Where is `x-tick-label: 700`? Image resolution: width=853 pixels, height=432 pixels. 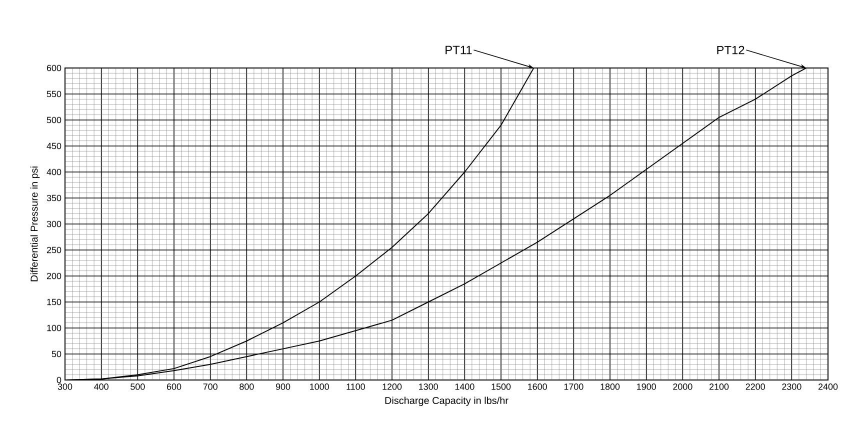
x-tick-label: 700 is located at coordinates (210, 387).